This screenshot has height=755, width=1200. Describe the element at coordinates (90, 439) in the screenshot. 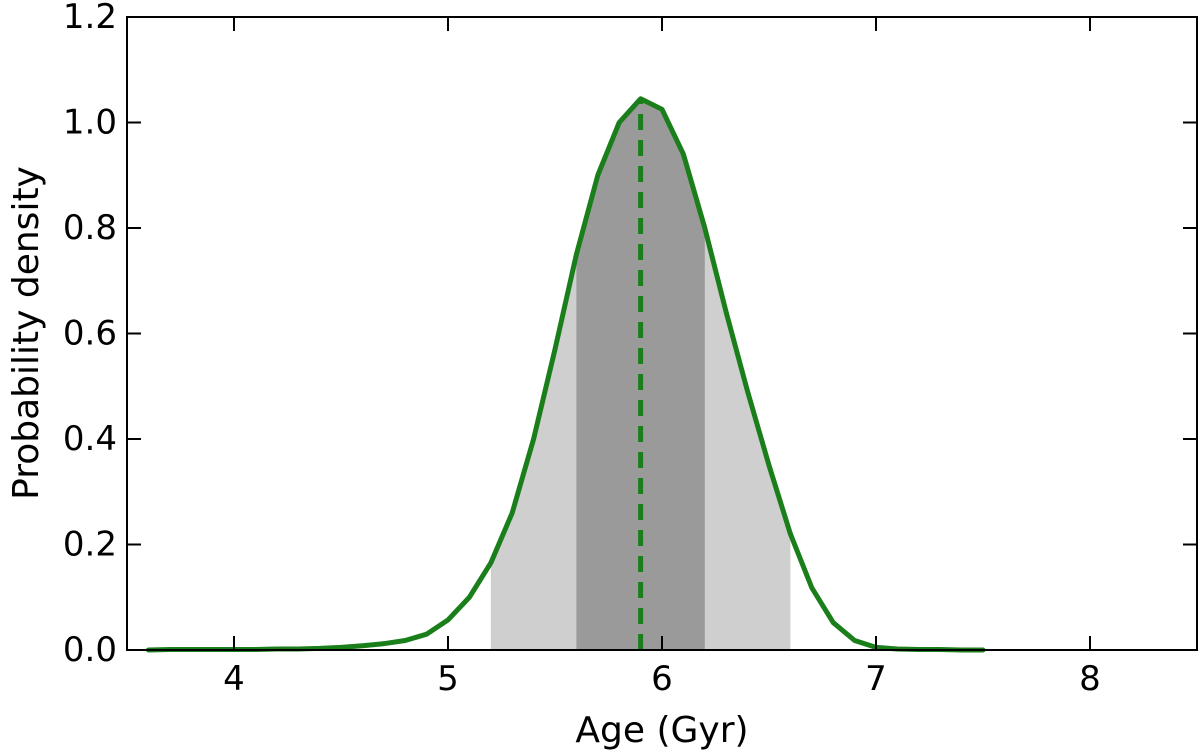

I see `y-tick-label: 0.4` at that location.